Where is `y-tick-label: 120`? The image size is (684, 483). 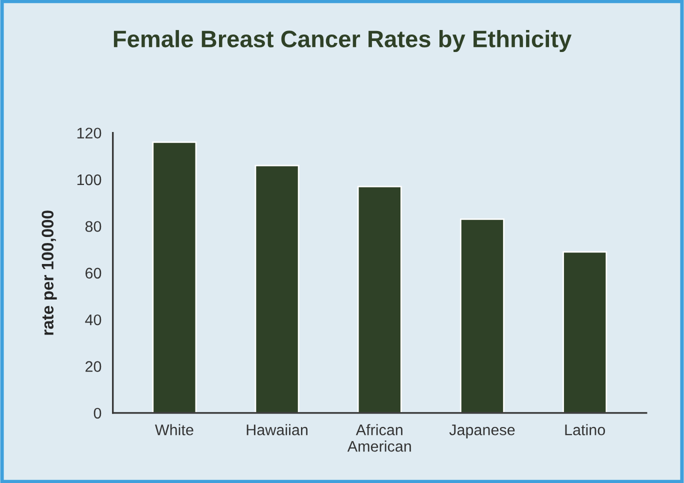
y-tick-label: 120 is located at coordinates (89, 133).